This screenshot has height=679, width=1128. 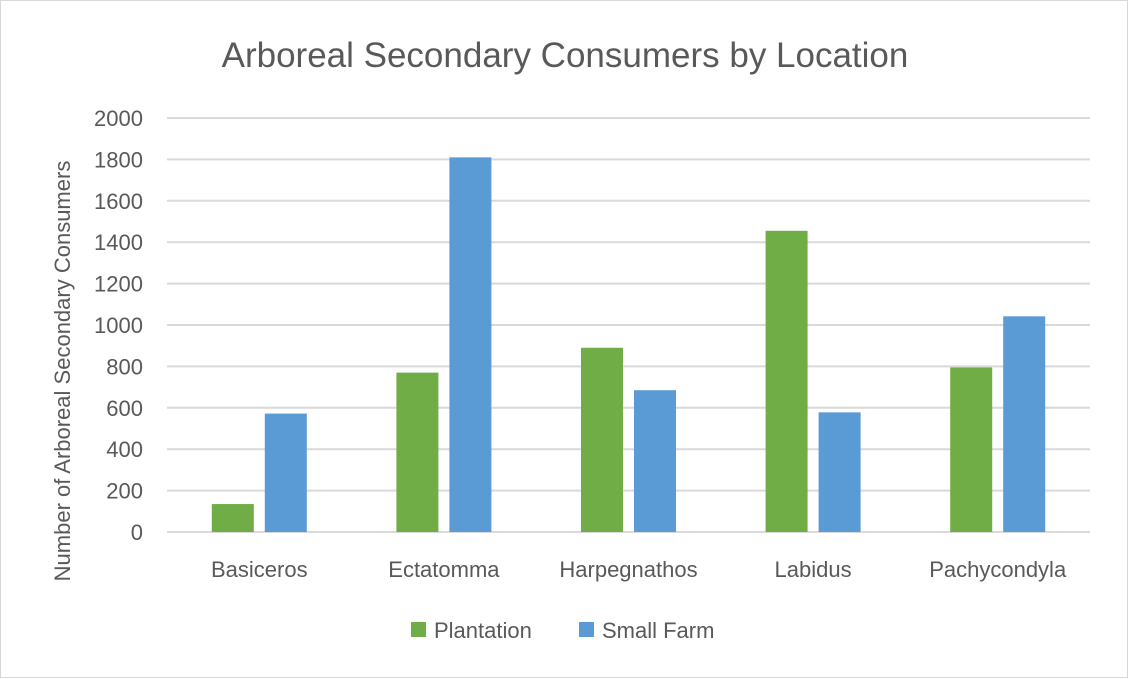 What do you see at coordinates (137, 532) in the screenshot?
I see `y-tick-label: 0` at bounding box center [137, 532].